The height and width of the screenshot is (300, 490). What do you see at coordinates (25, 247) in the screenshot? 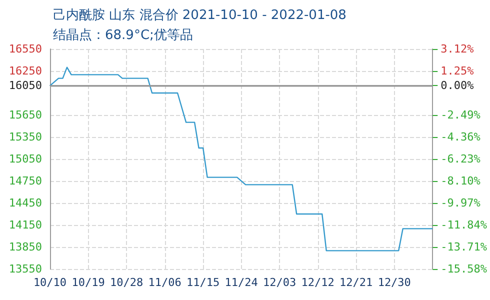
I see `y-tick-label: 13850` at bounding box center [25, 247].